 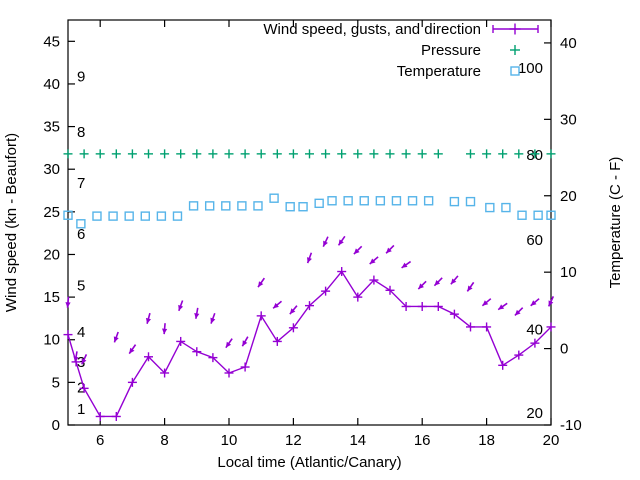 What do you see at coordinates (81, 285) in the screenshot?
I see `beaufort-scale-label: 5` at bounding box center [81, 285].